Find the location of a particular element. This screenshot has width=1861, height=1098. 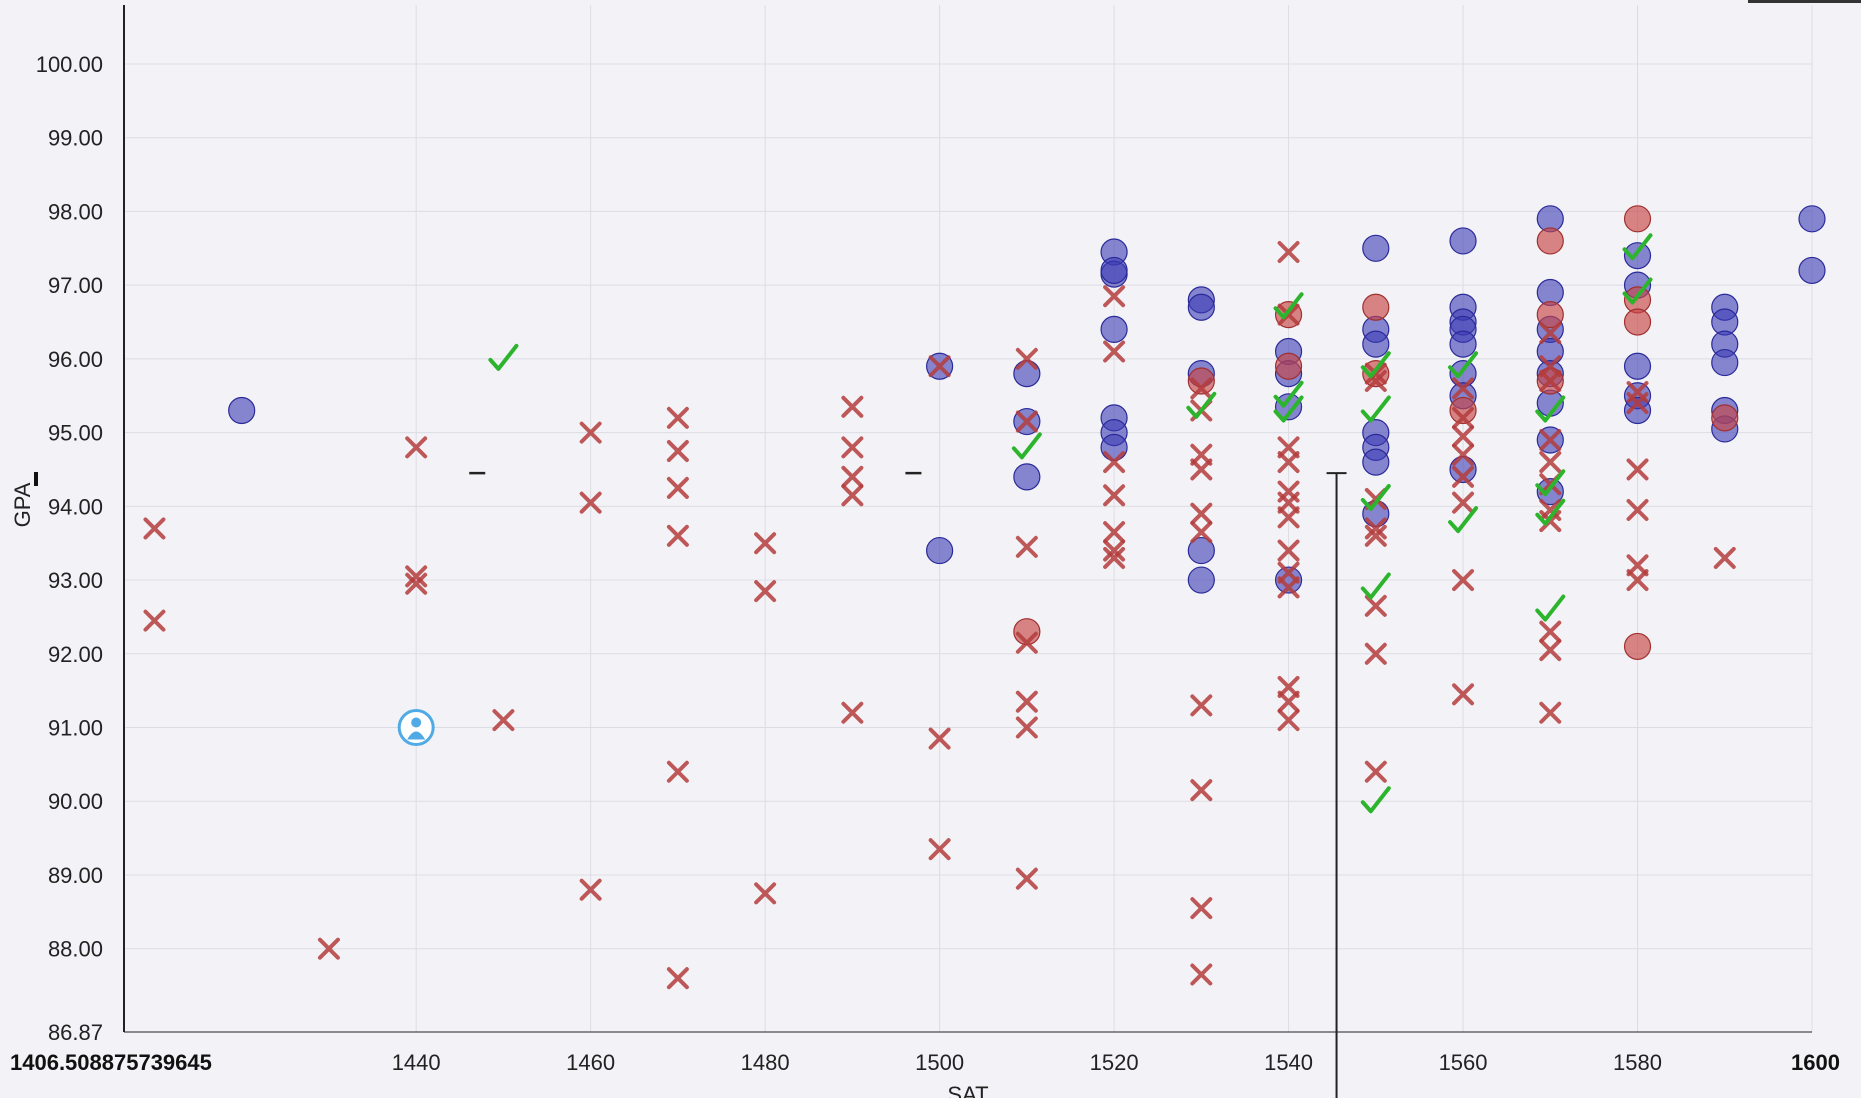

user-icon-head is located at coordinates (416, 722).